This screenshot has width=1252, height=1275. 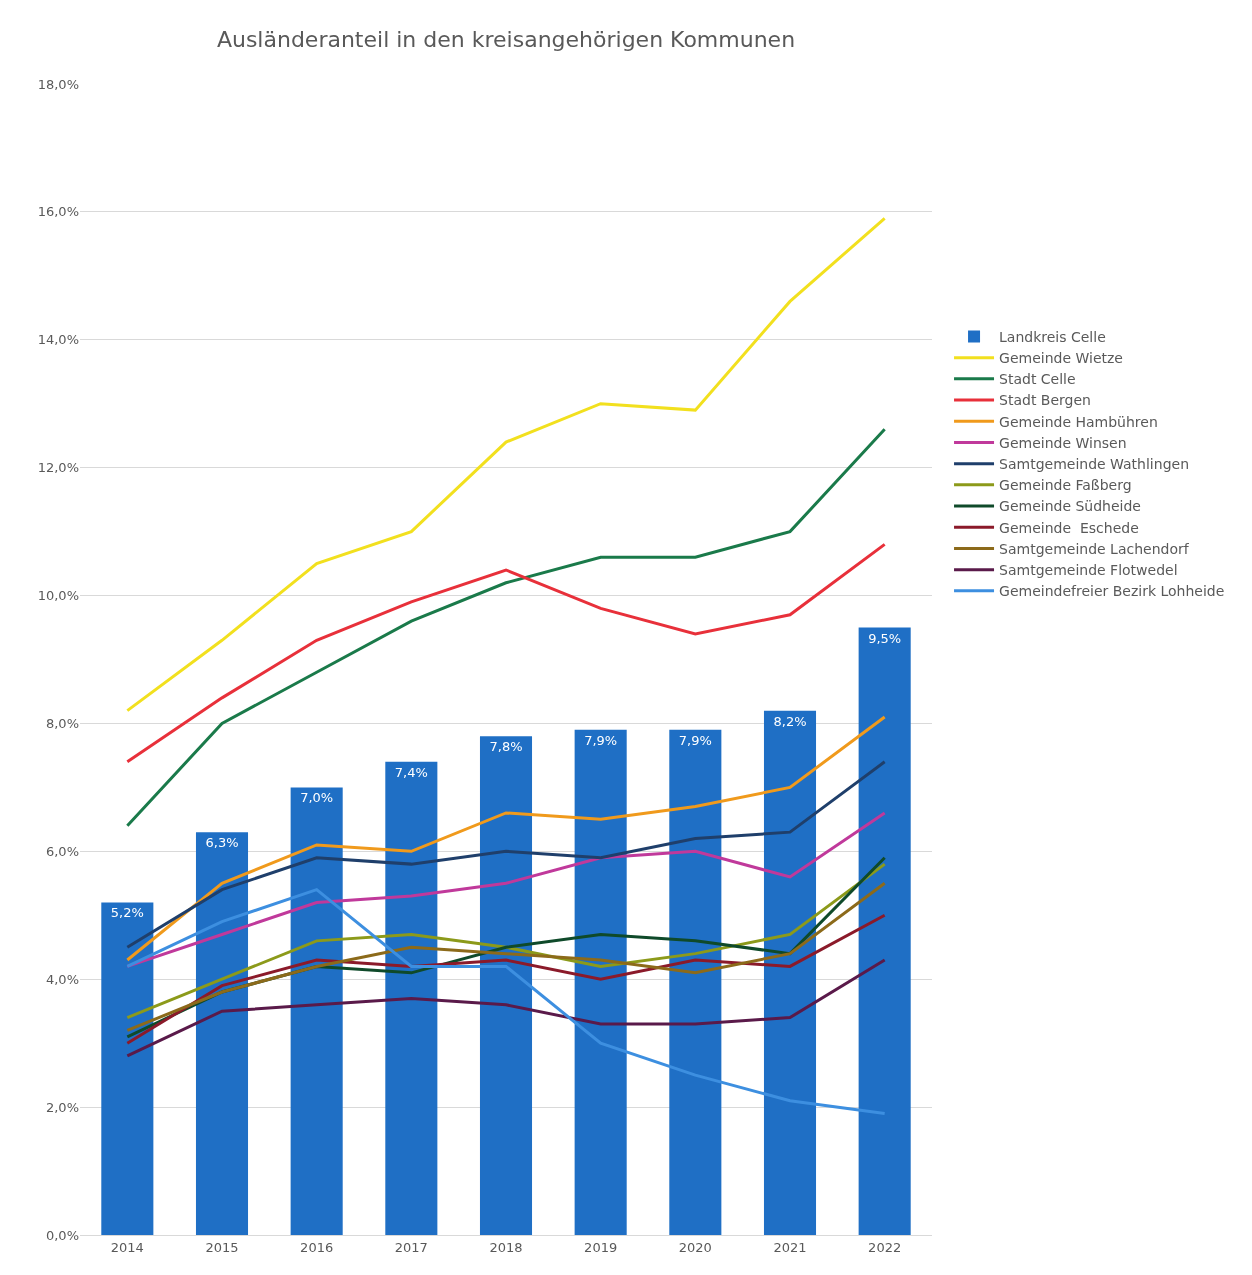 I want to click on y-tick-label: 0,0%, so click(x=62, y=1235).